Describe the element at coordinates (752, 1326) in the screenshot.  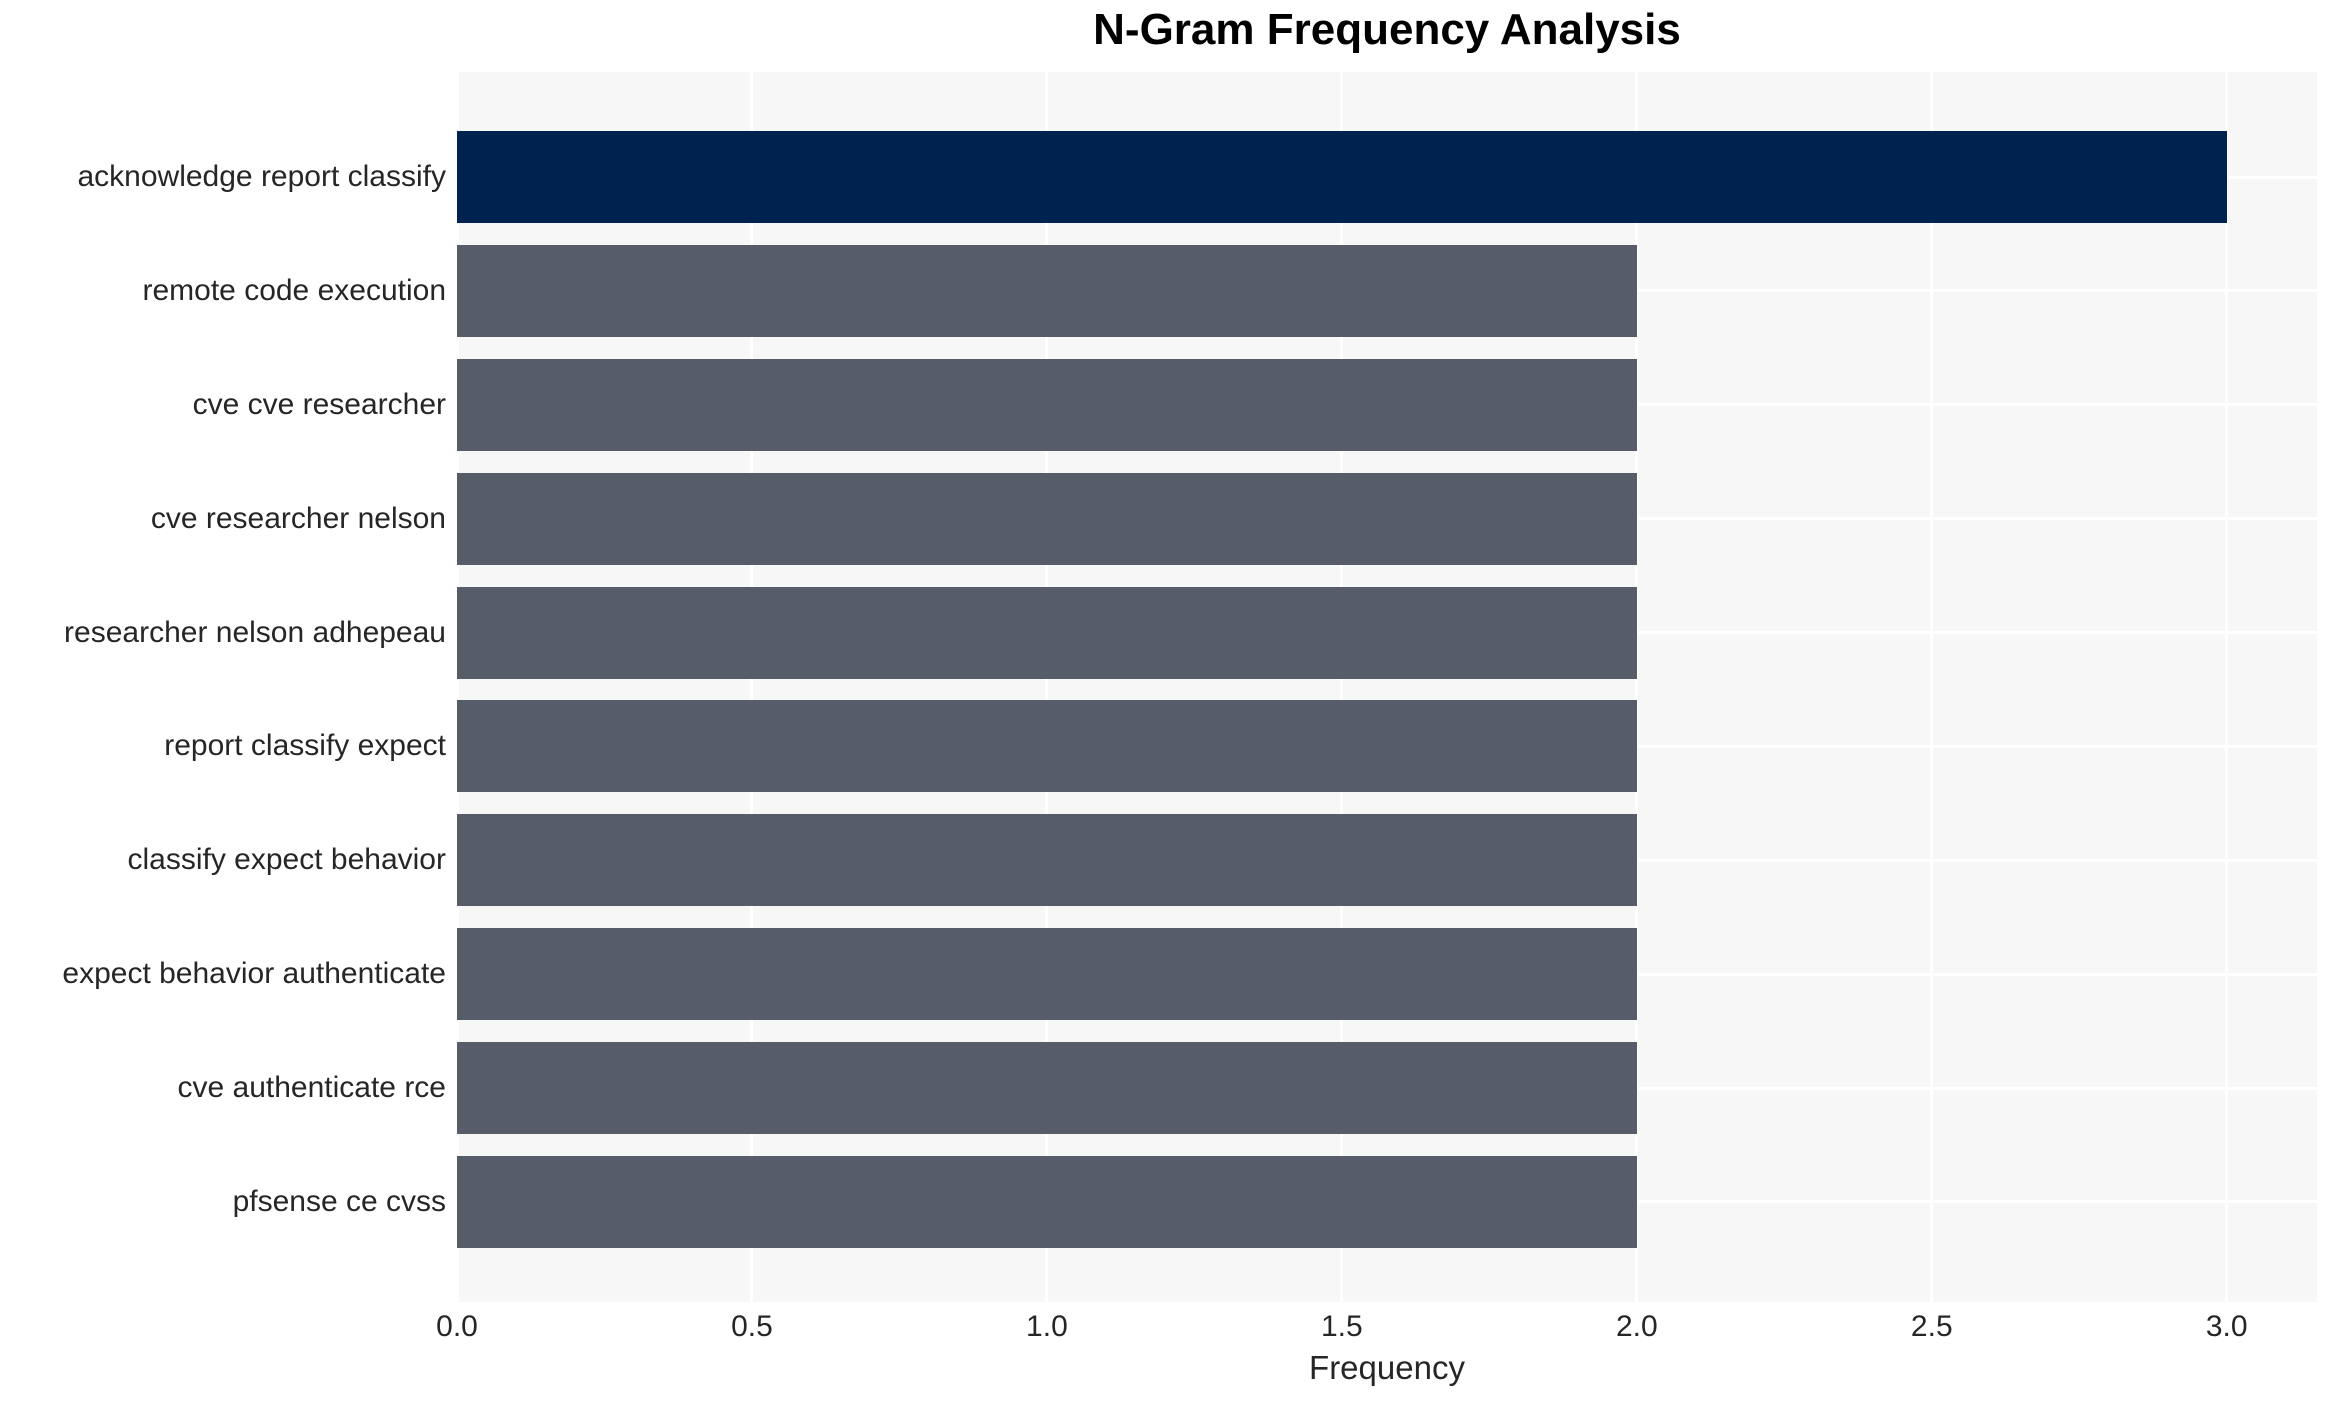
I see `x-tick-label: 0.5` at that location.